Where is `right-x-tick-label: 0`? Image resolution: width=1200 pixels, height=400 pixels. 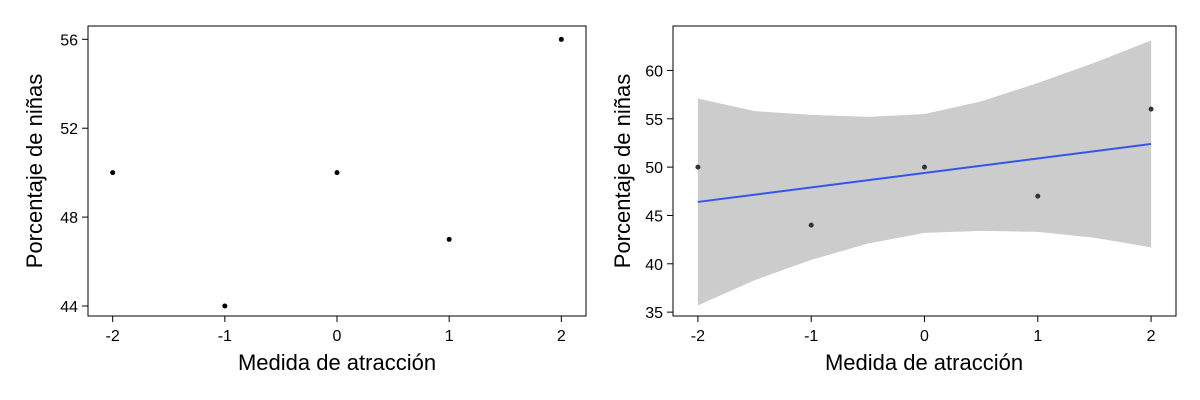
right-x-tick-label: 0 is located at coordinates (924, 336).